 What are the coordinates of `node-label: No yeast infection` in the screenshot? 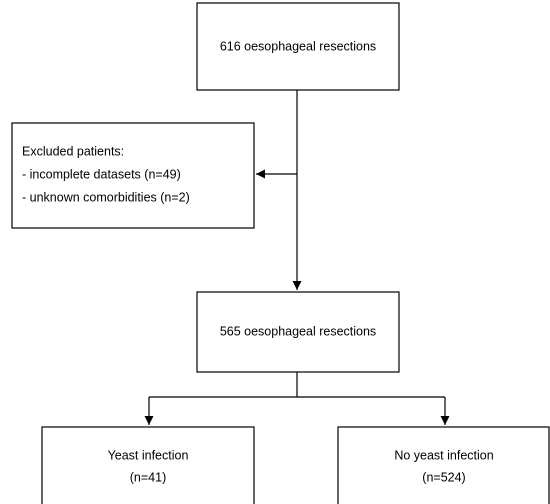 It's located at (443, 455).